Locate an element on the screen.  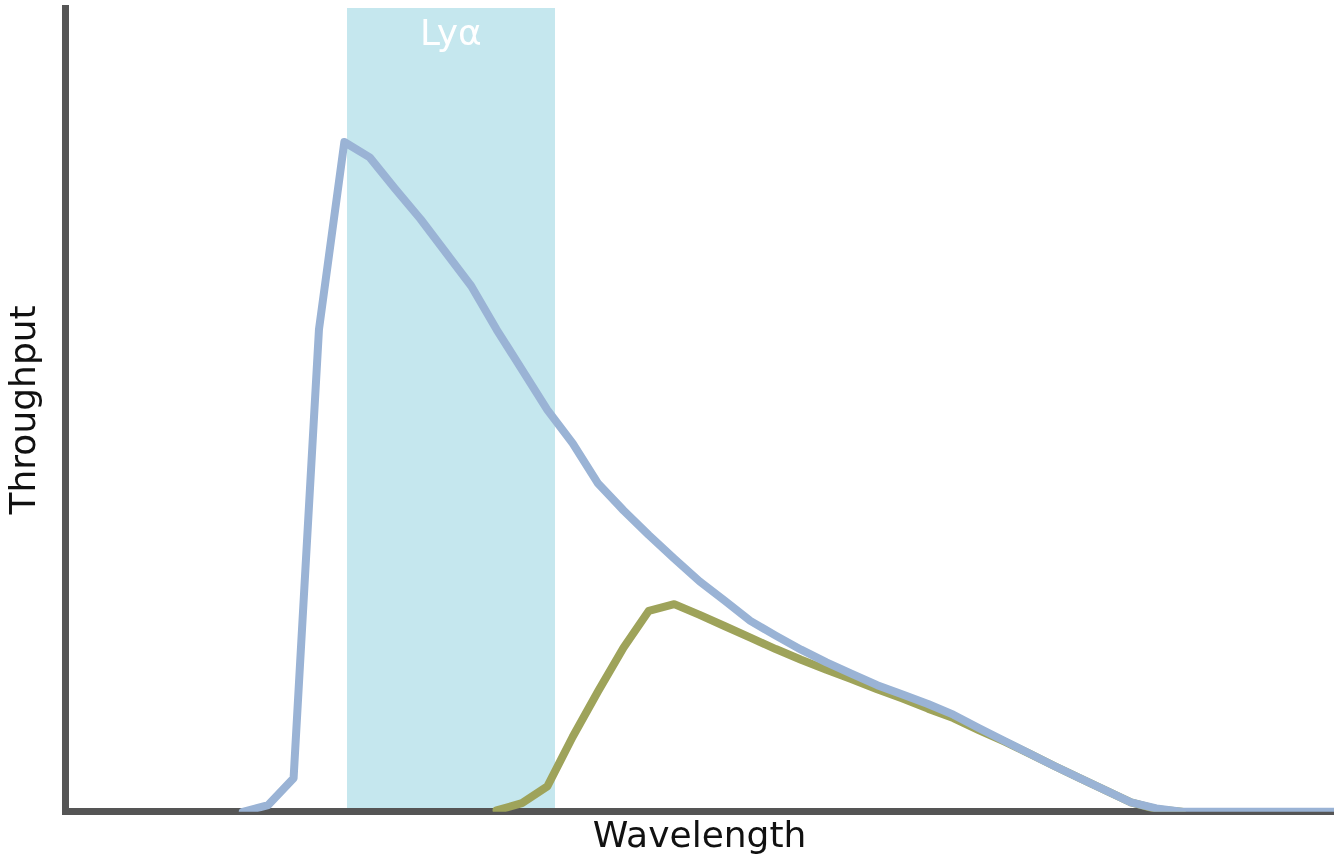
text: Lyα is located at coordinates (451, 32).